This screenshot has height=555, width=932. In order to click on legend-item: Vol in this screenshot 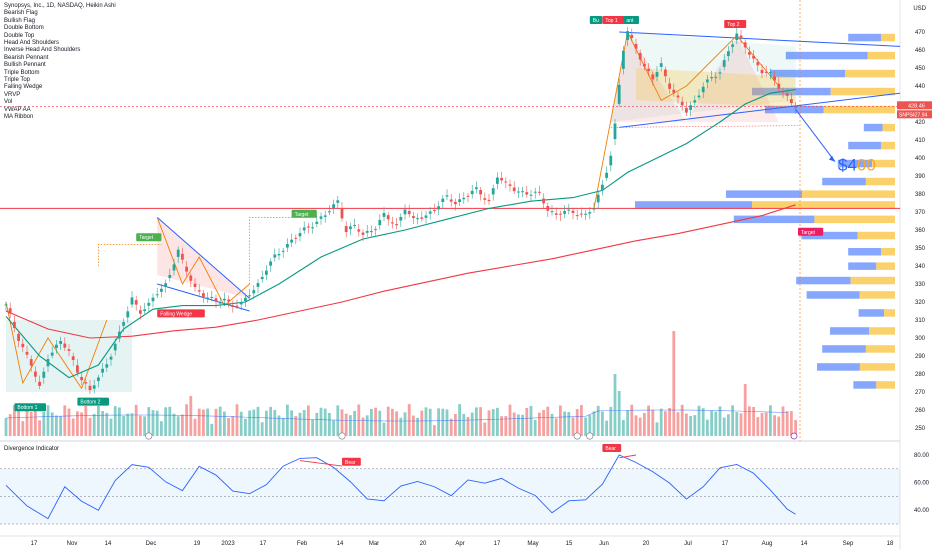, I will do `click(8, 102)`.